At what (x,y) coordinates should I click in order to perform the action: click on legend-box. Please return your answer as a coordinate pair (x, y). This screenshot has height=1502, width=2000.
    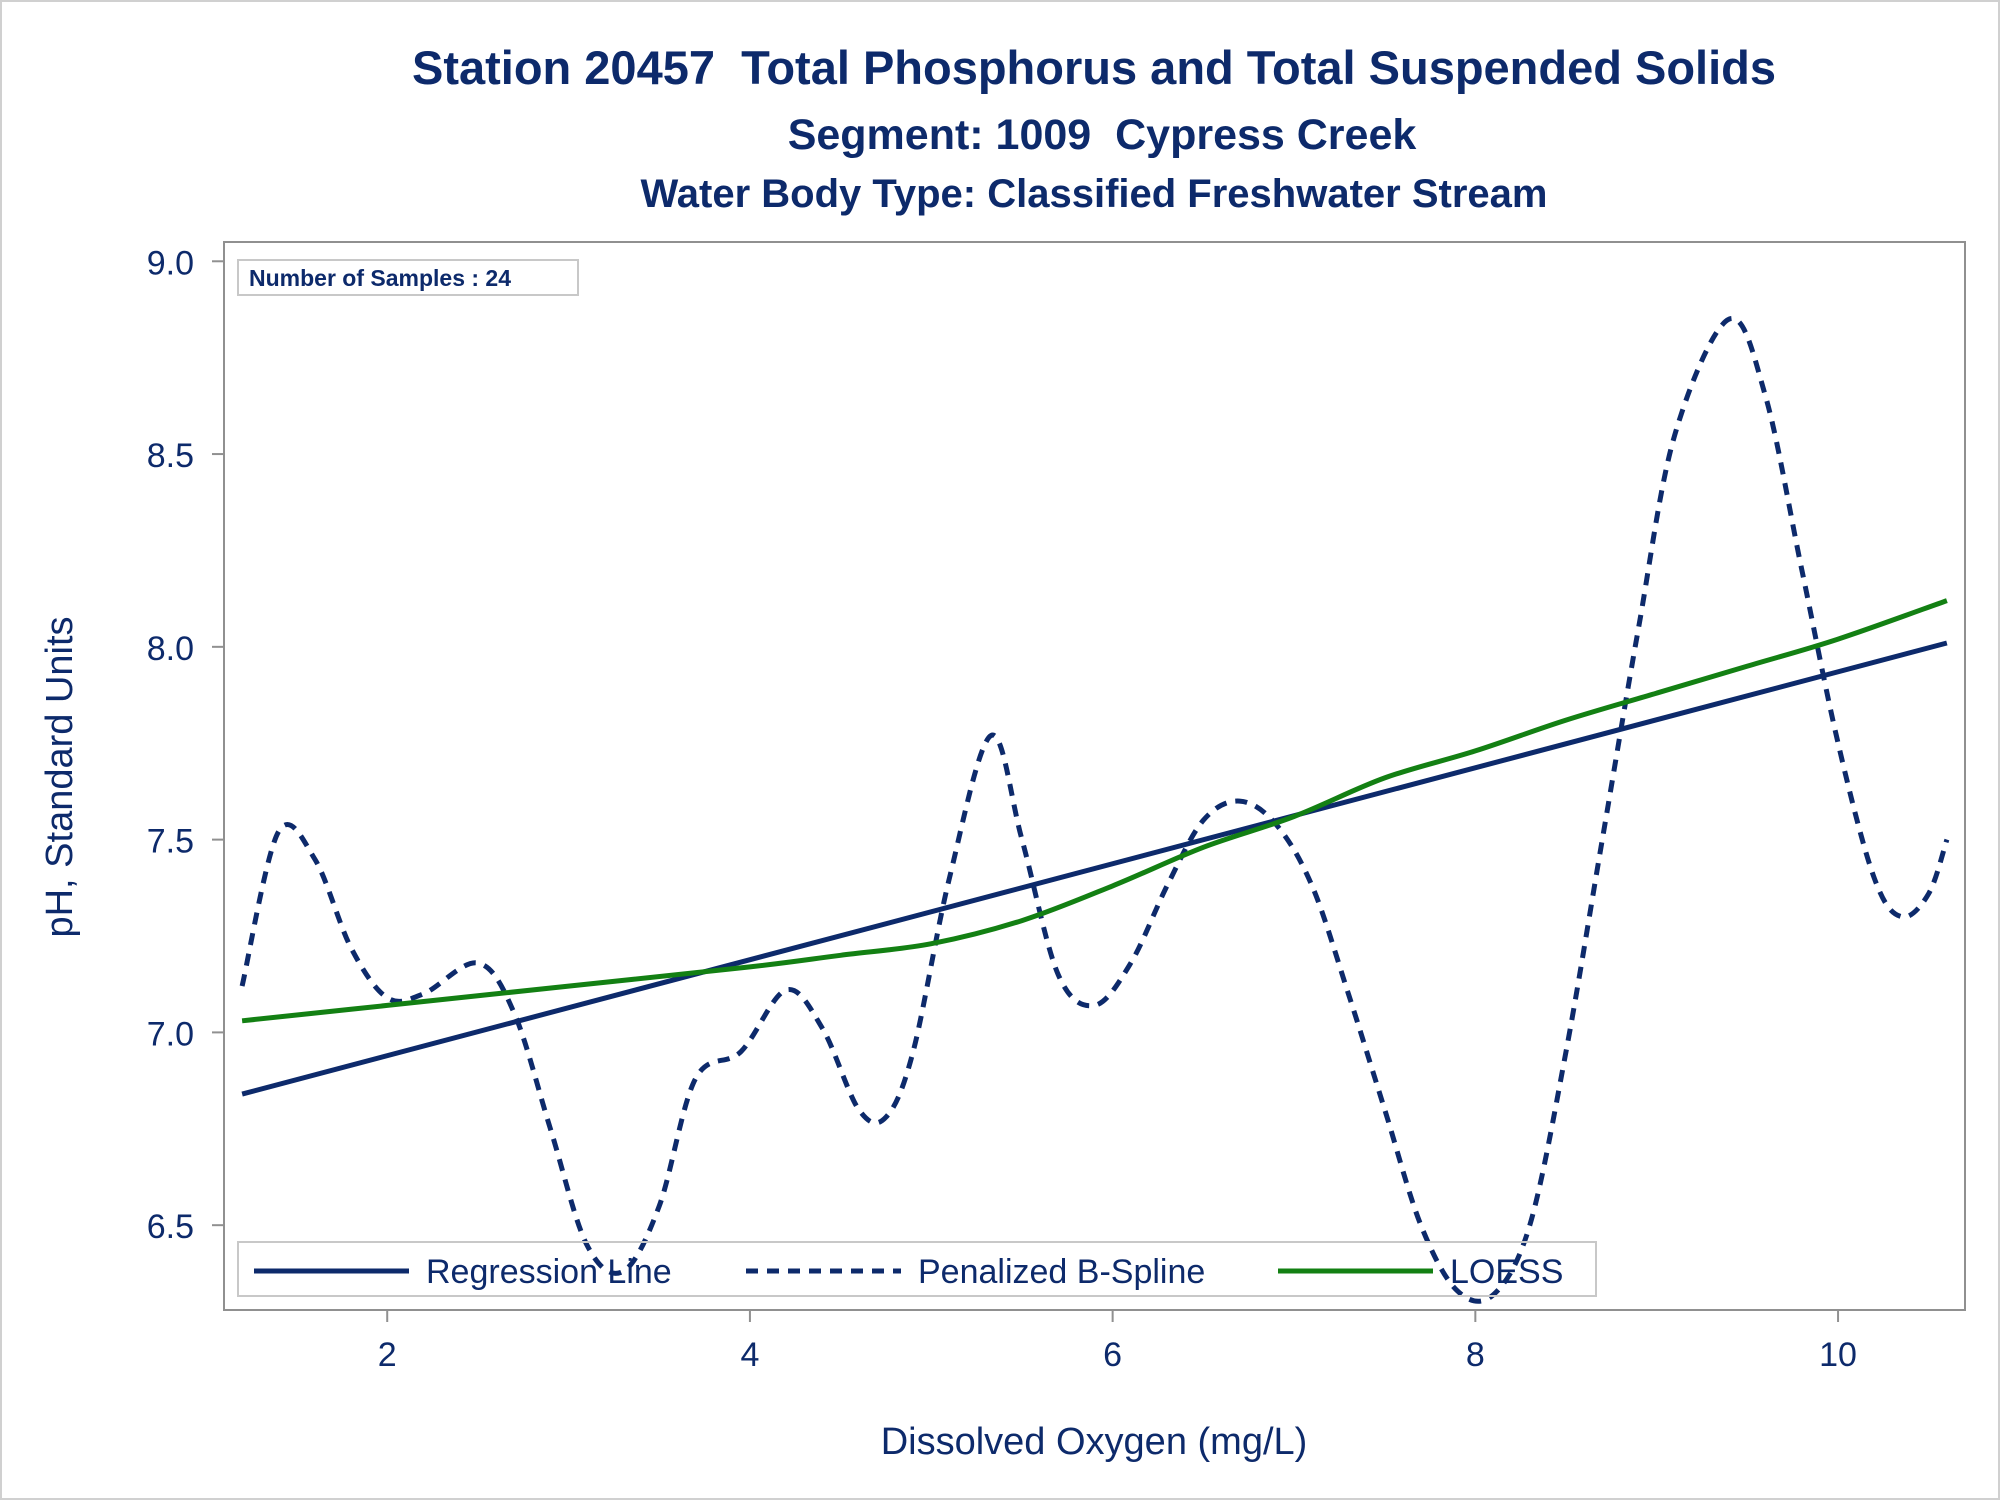
    Looking at the image, I should click on (917, 1269).